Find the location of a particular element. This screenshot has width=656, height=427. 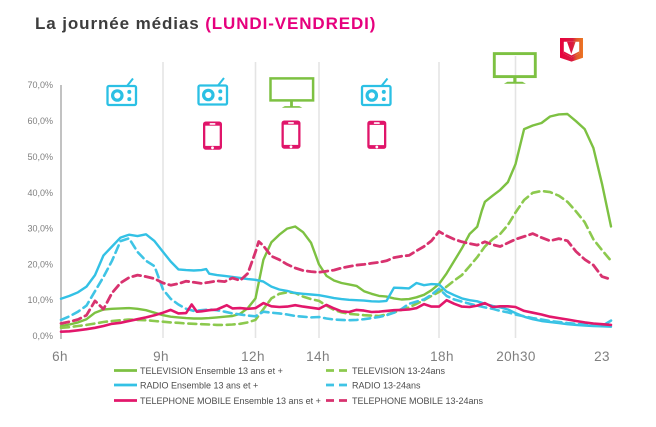

svg-text: 9h is located at coordinates (161, 356).